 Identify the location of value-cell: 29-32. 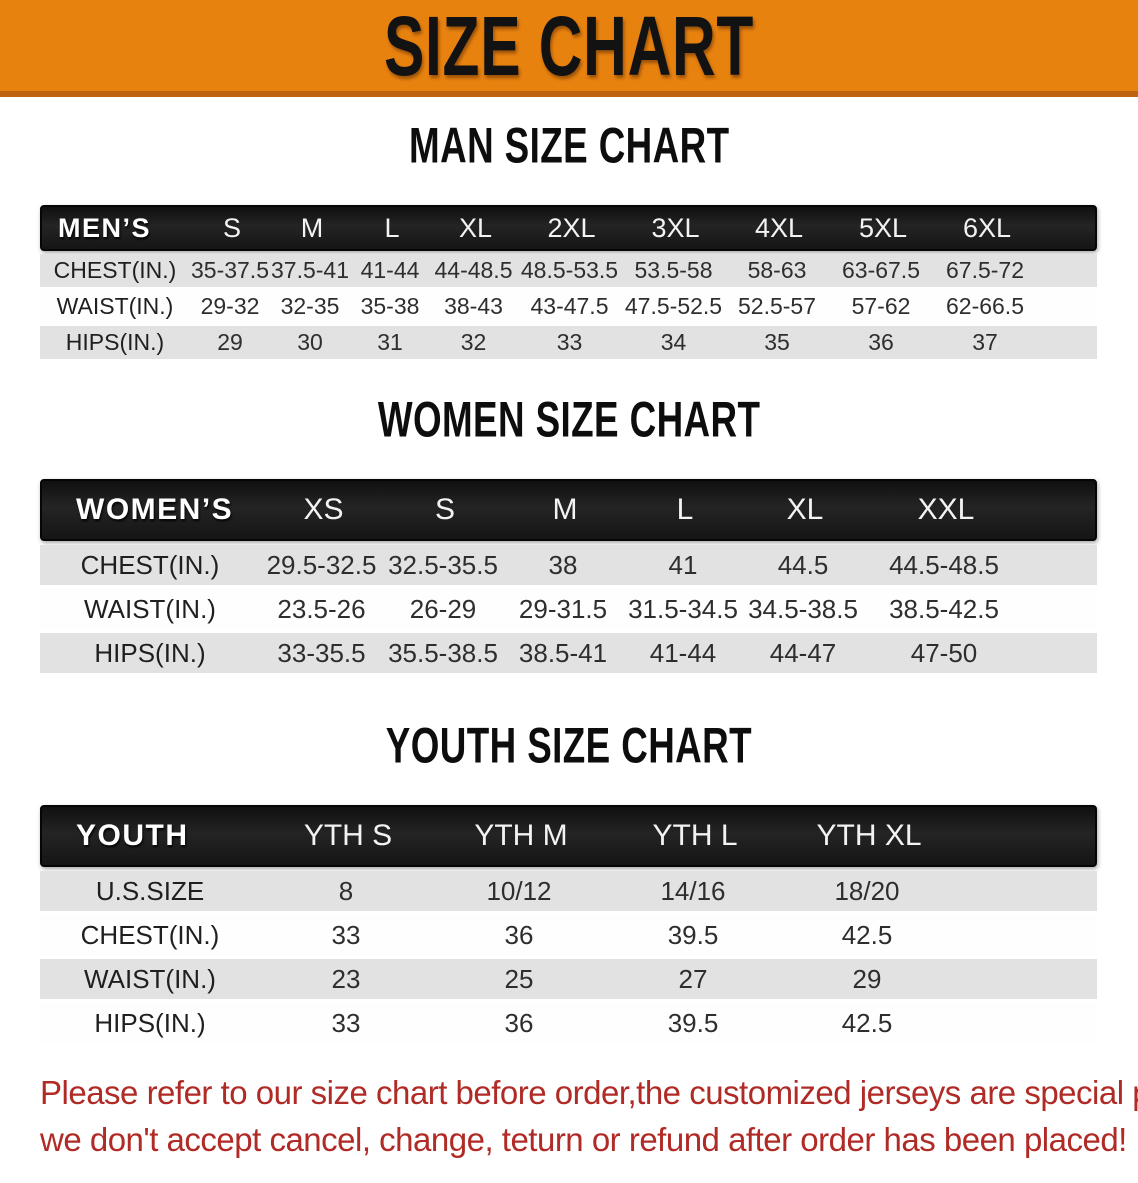
(230, 306).